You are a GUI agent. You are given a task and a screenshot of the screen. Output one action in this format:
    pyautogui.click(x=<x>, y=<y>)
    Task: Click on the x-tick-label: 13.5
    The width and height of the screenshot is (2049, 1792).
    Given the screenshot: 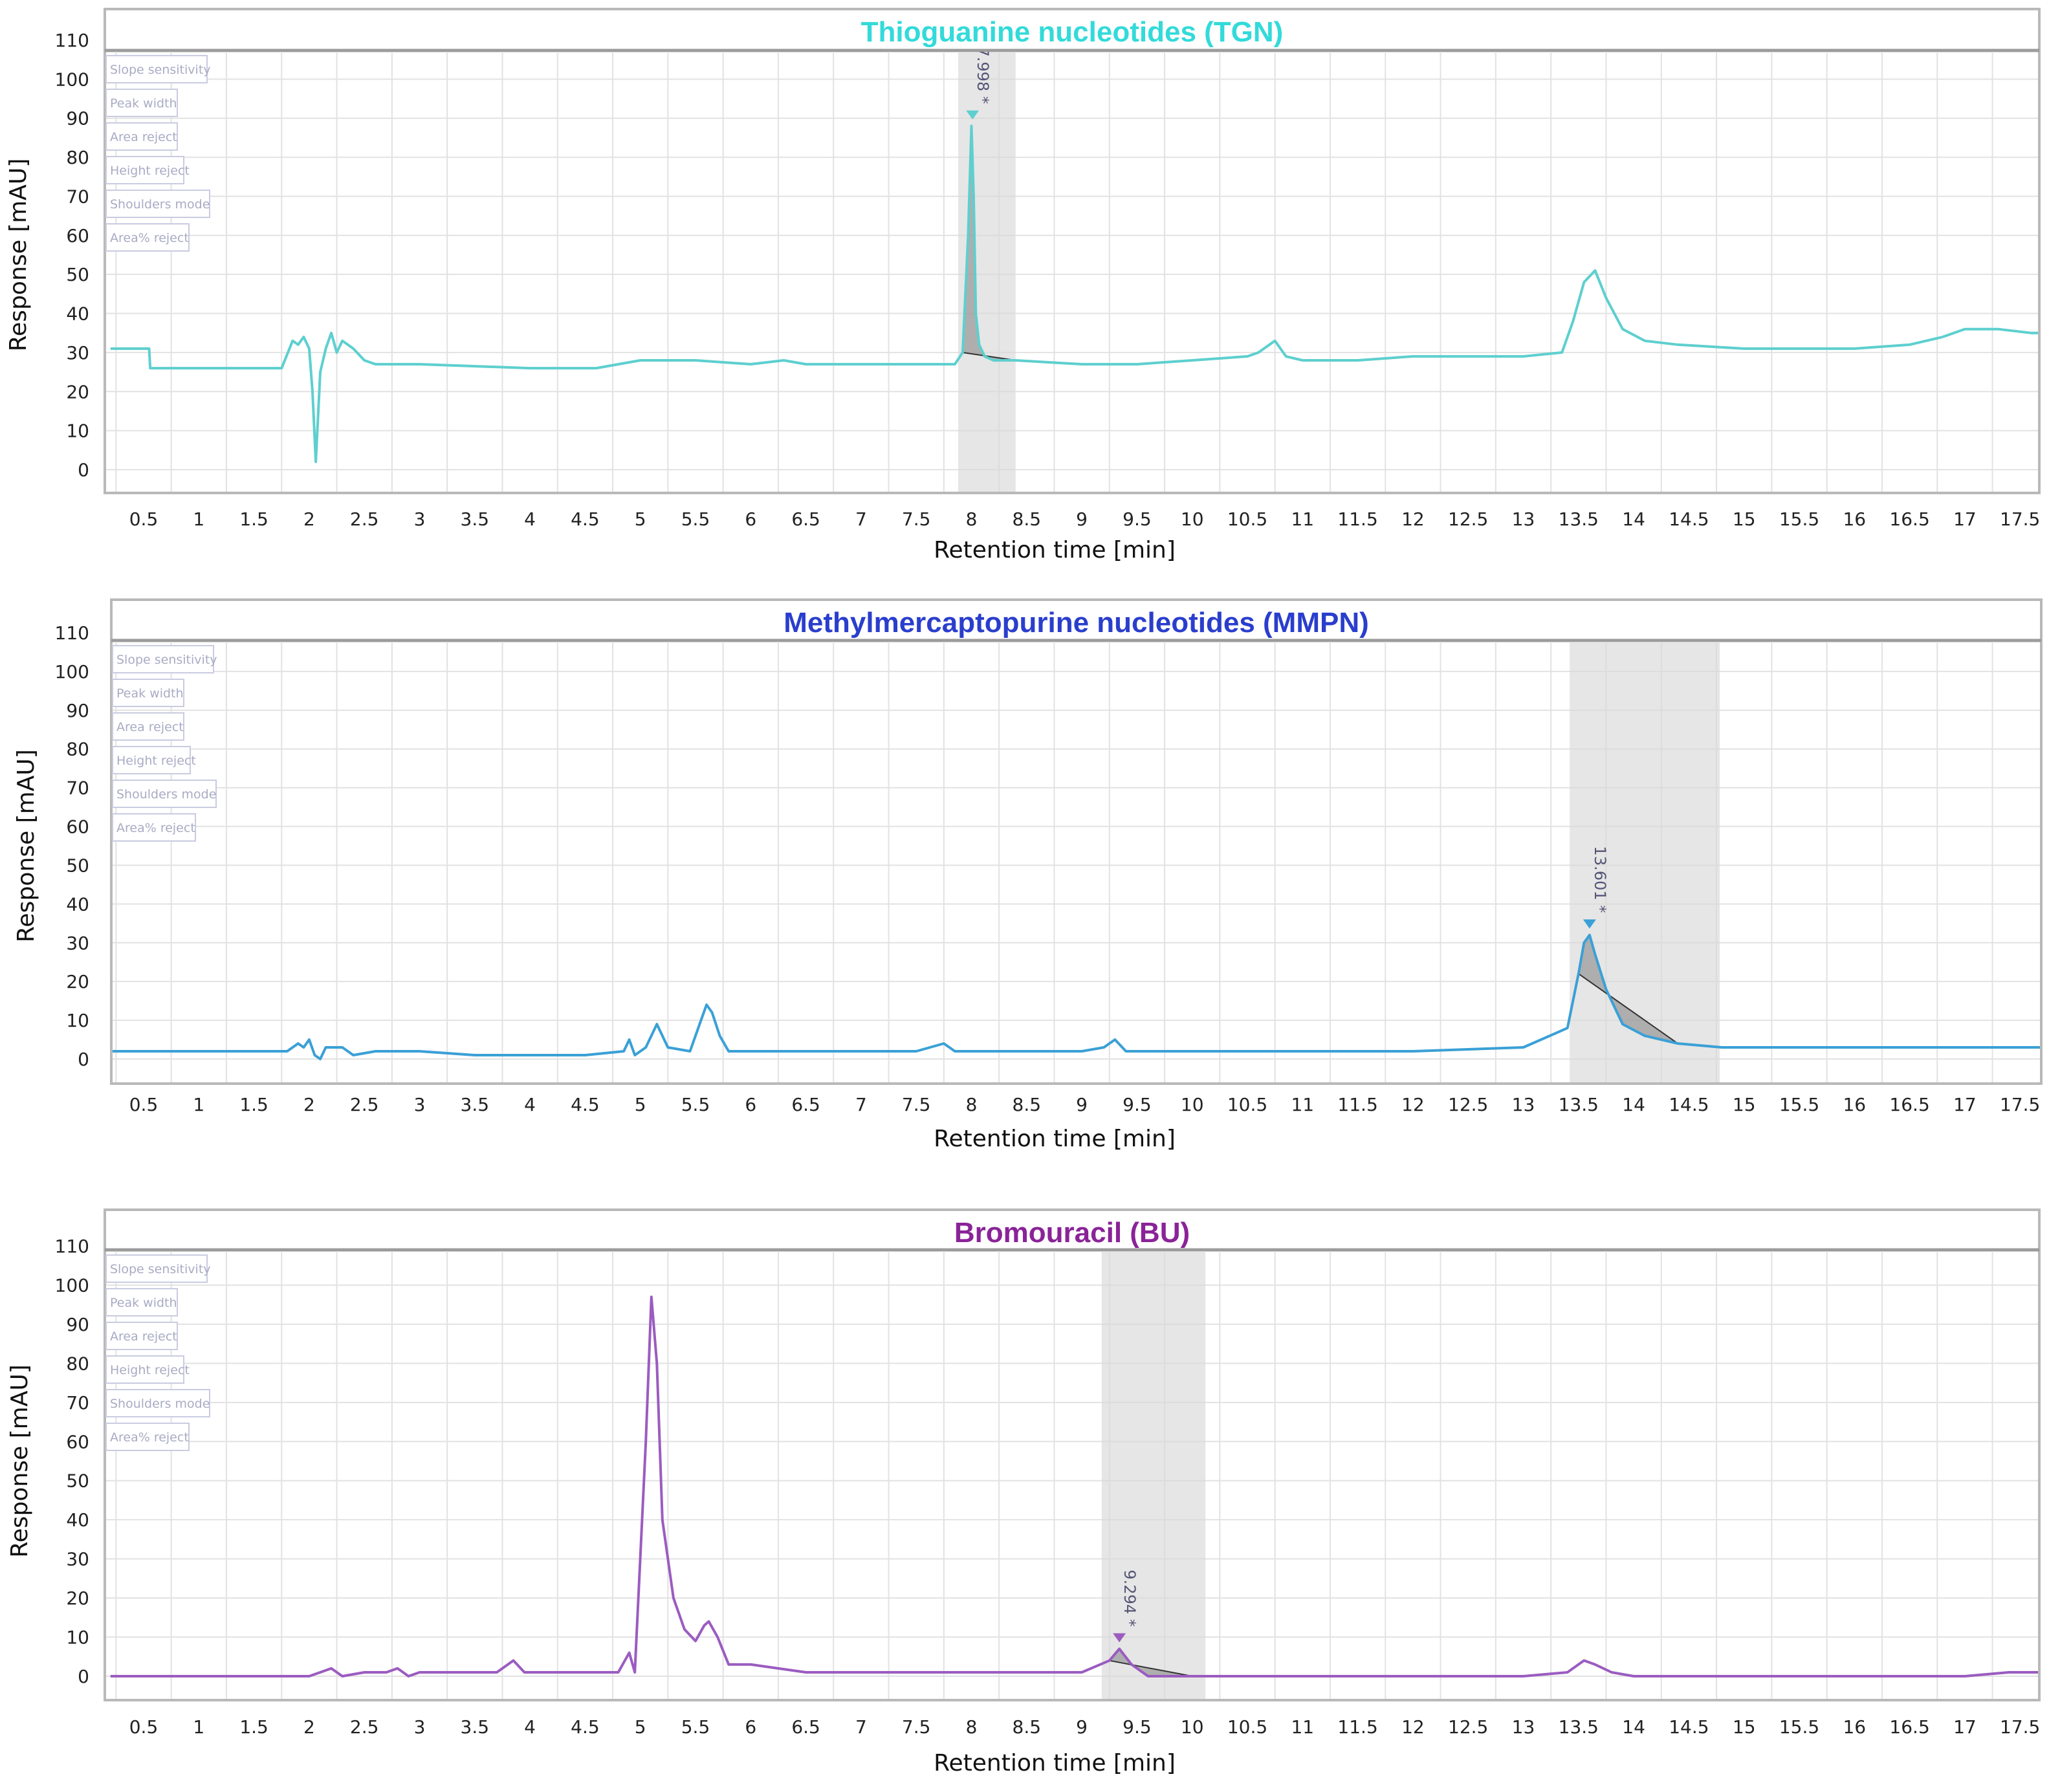 What is the action you would take?
    pyautogui.click(x=1579, y=519)
    